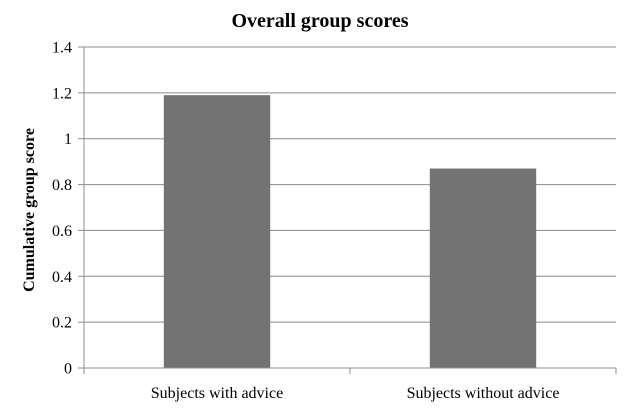 The width and height of the screenshot is (624, 416). I want to click on y-tick-label: 1.4, so click(62, 48).